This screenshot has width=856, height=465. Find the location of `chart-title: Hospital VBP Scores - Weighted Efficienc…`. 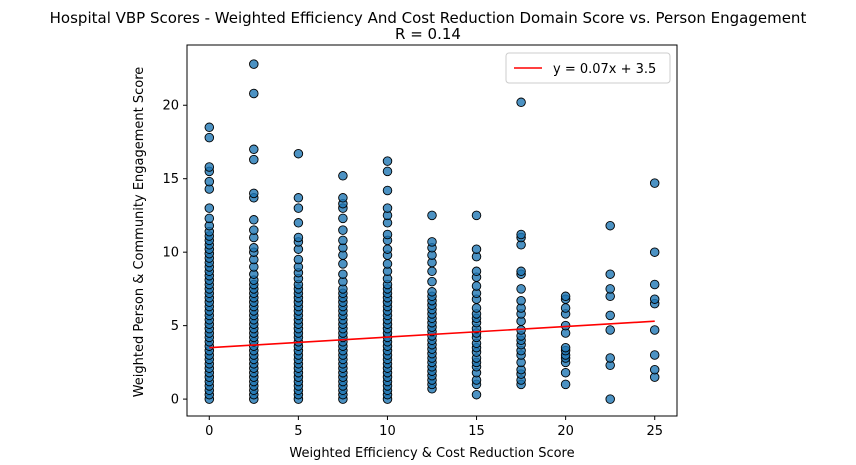

chart-title: Hospital VBP Scores - Weighted Efficienc… is located at coordinates (428, 18).